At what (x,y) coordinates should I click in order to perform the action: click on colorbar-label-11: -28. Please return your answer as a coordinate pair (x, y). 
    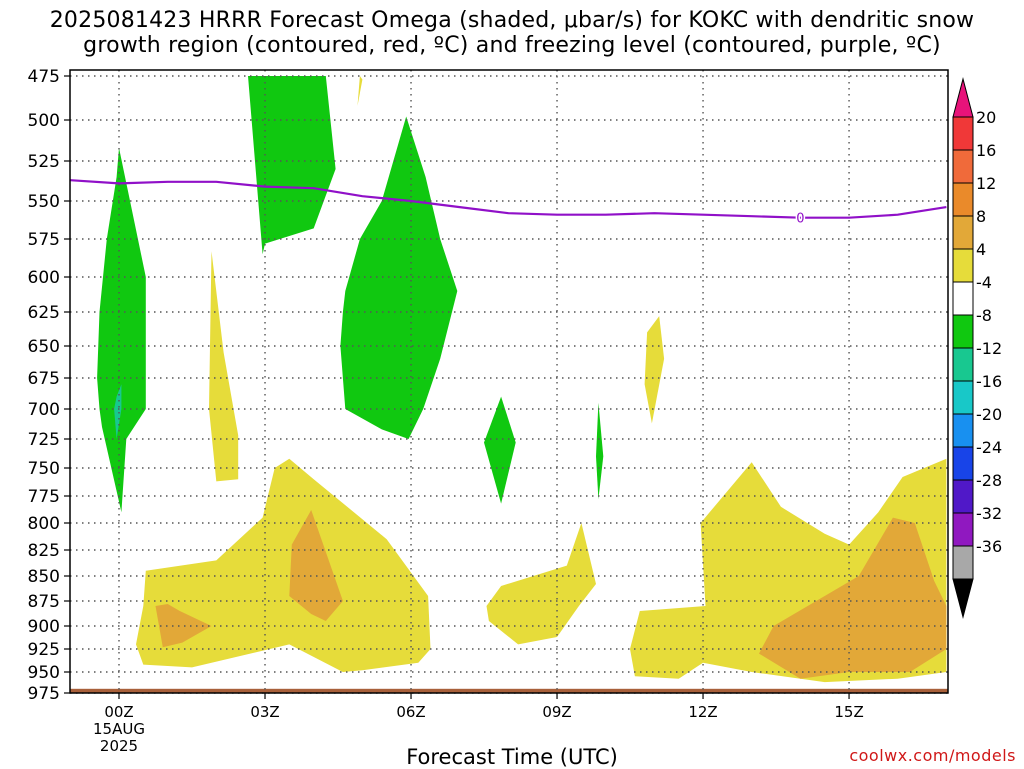
    Looking at the image, I should click on (989, 480).